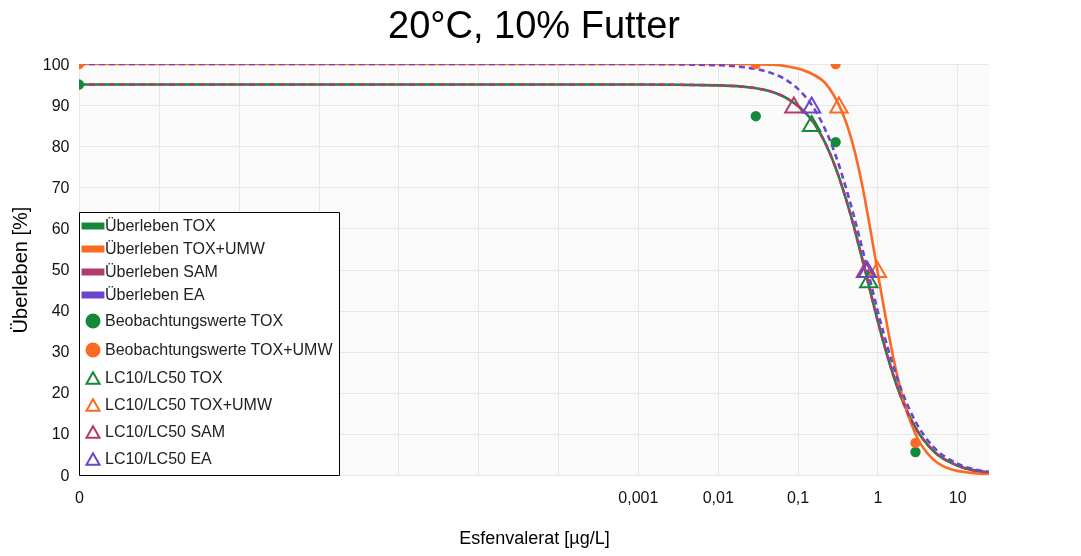 The height and width of the screenshot is (556, 1081). Describe the element at coordinates (798, 497) in the screenshot. I see `x-tick-label: 0,1` at that location.